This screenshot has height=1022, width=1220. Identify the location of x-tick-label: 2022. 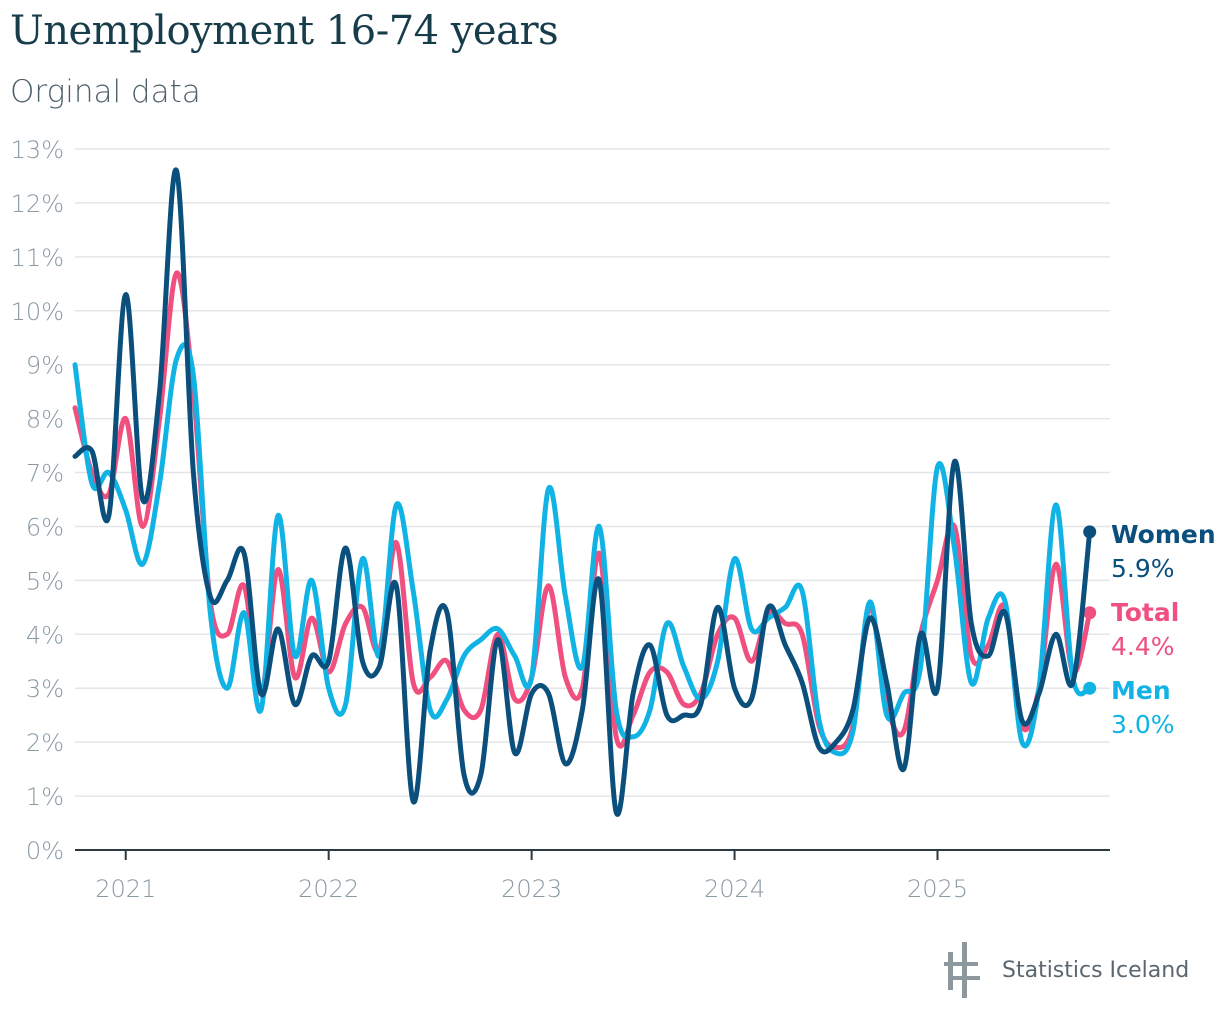
(328, 889).